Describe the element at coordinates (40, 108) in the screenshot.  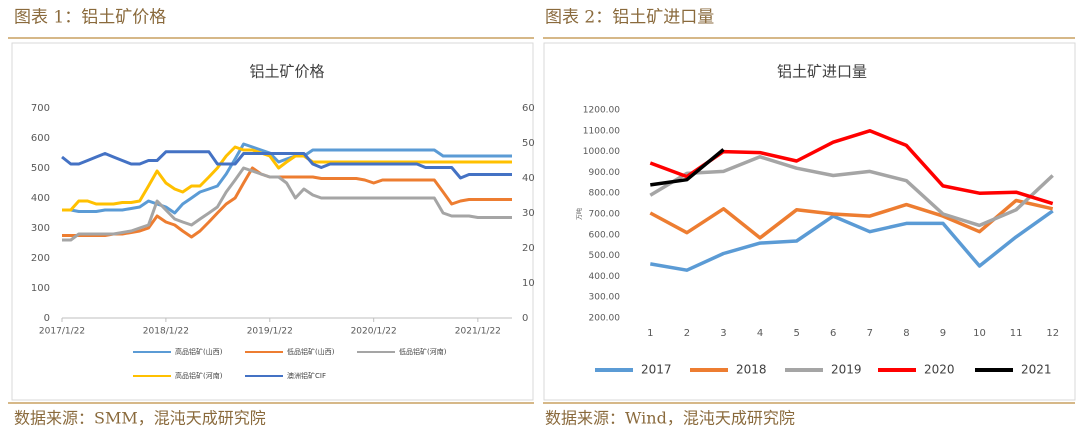
I see `y-tick-label: 700` at that location.